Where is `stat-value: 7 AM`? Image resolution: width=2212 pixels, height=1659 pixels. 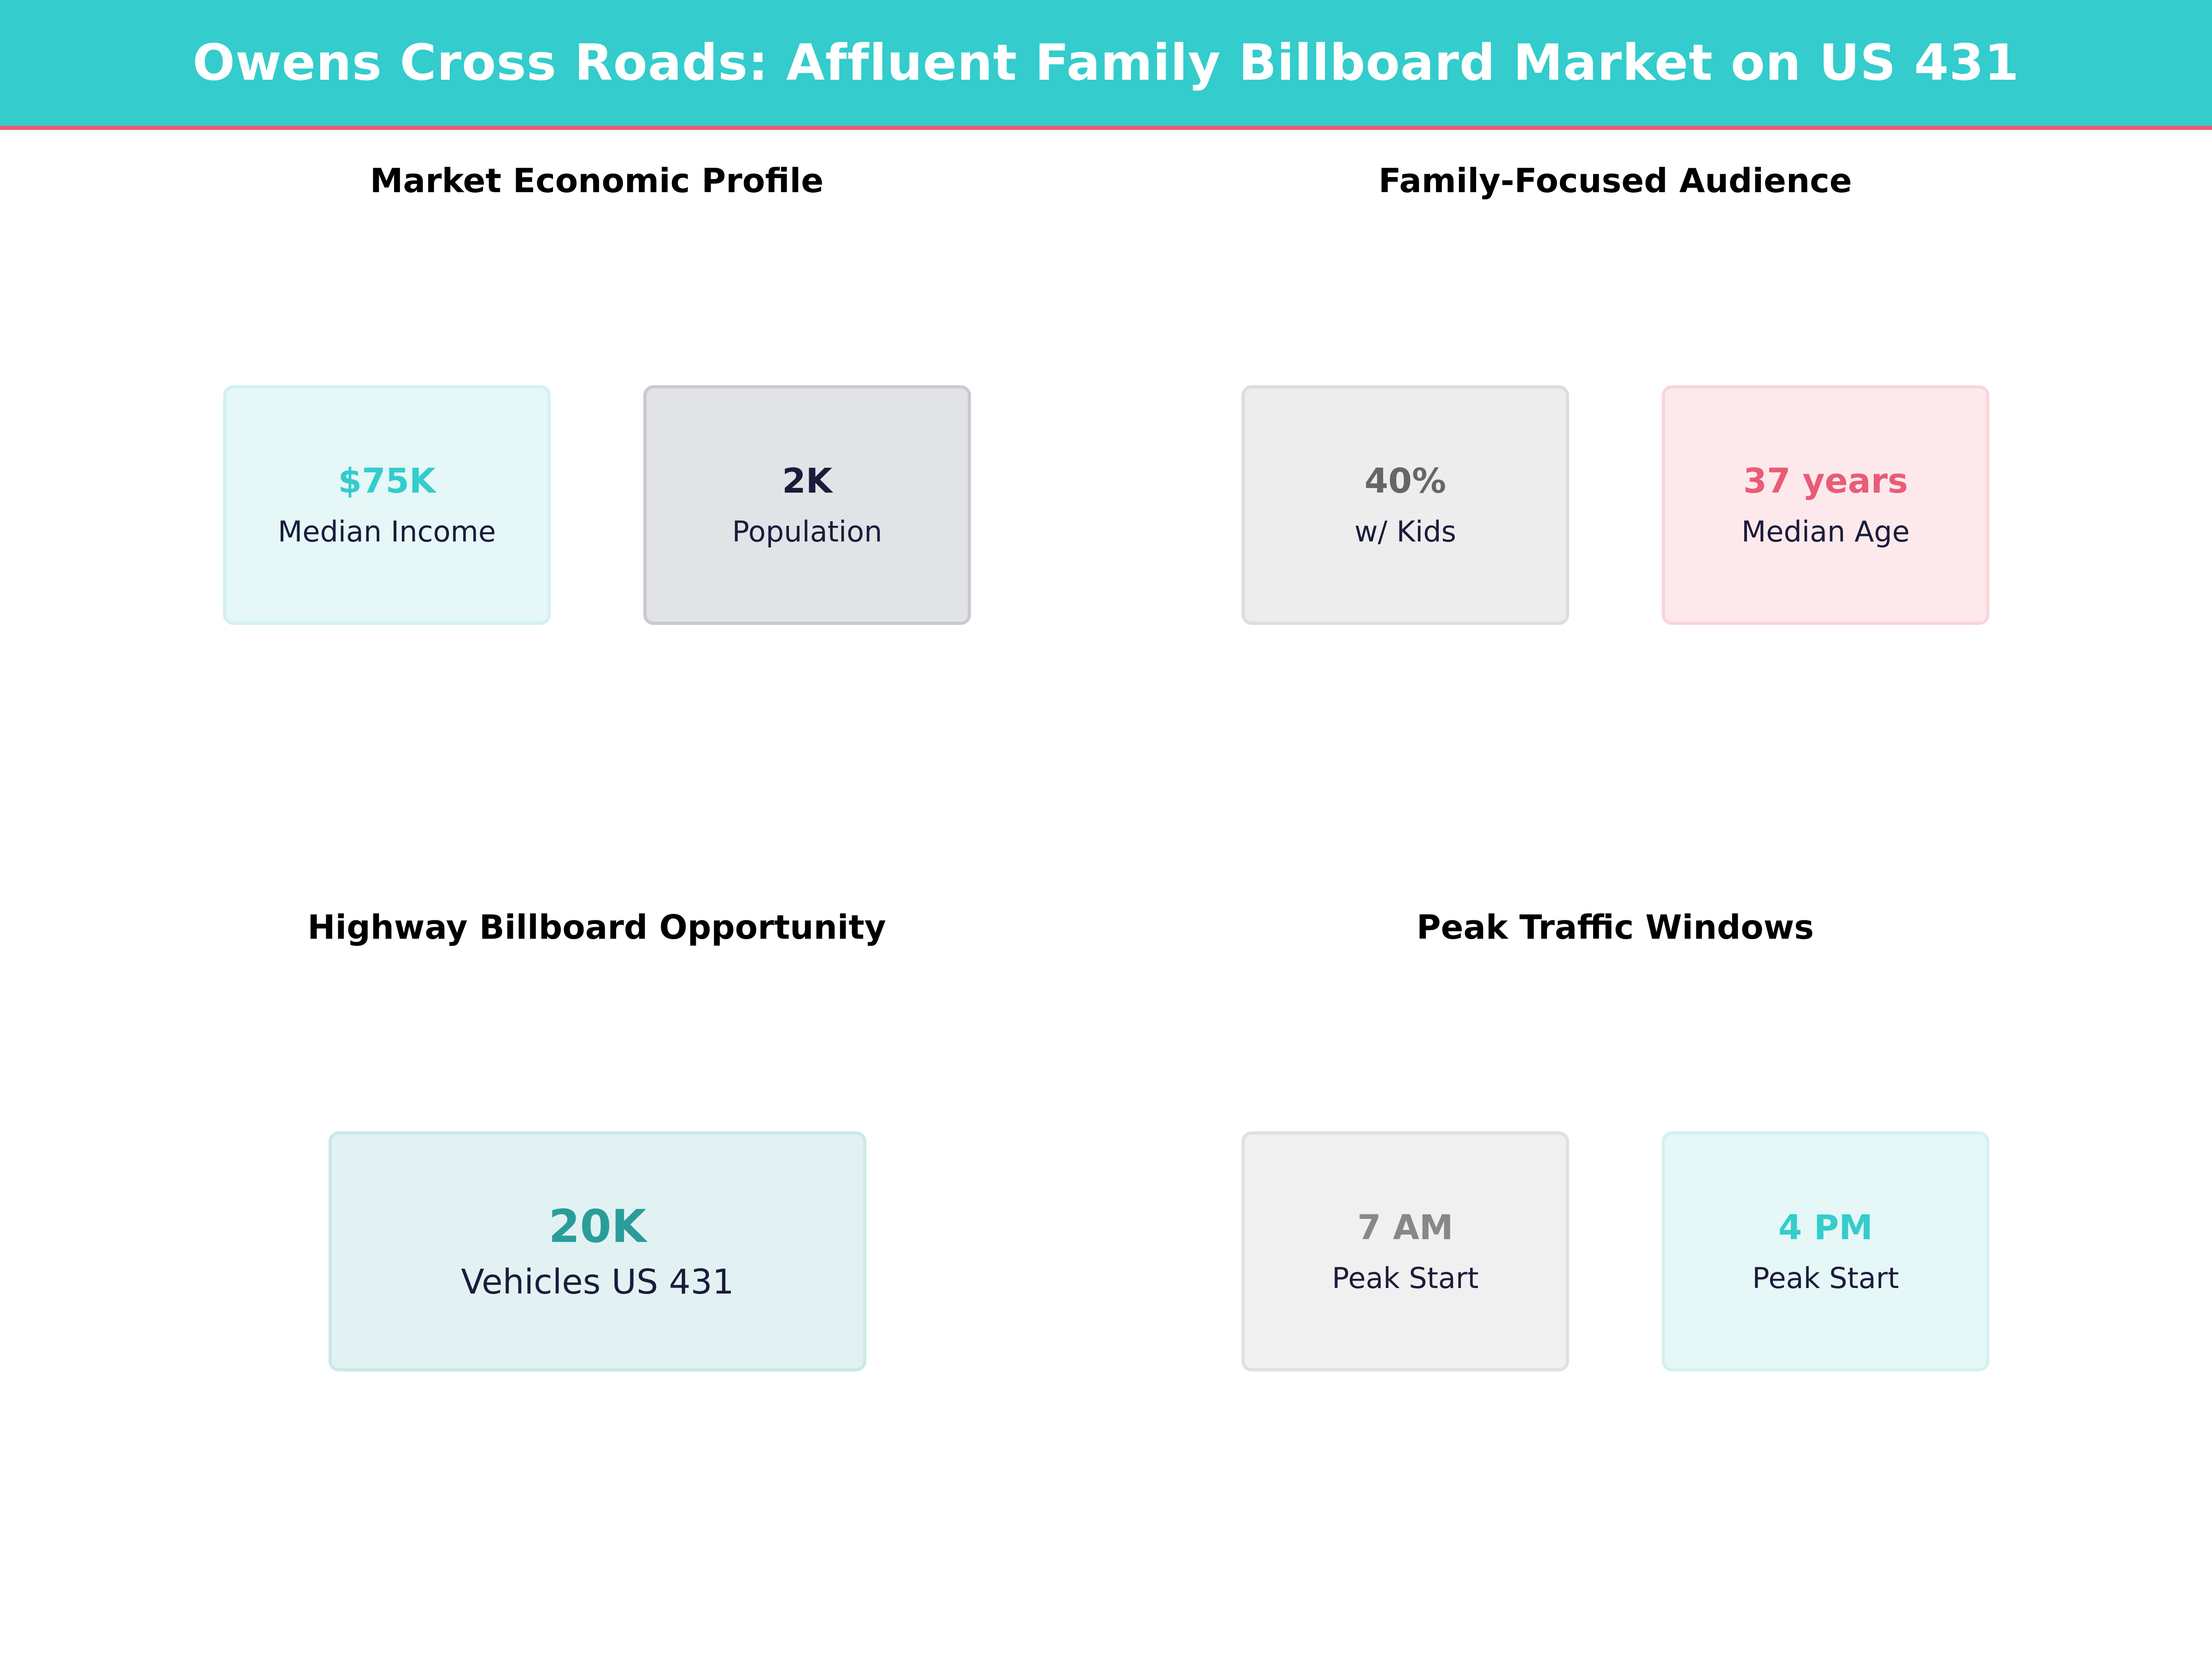 stat-value: 7 AM is located at coordinates (1405, 1227).